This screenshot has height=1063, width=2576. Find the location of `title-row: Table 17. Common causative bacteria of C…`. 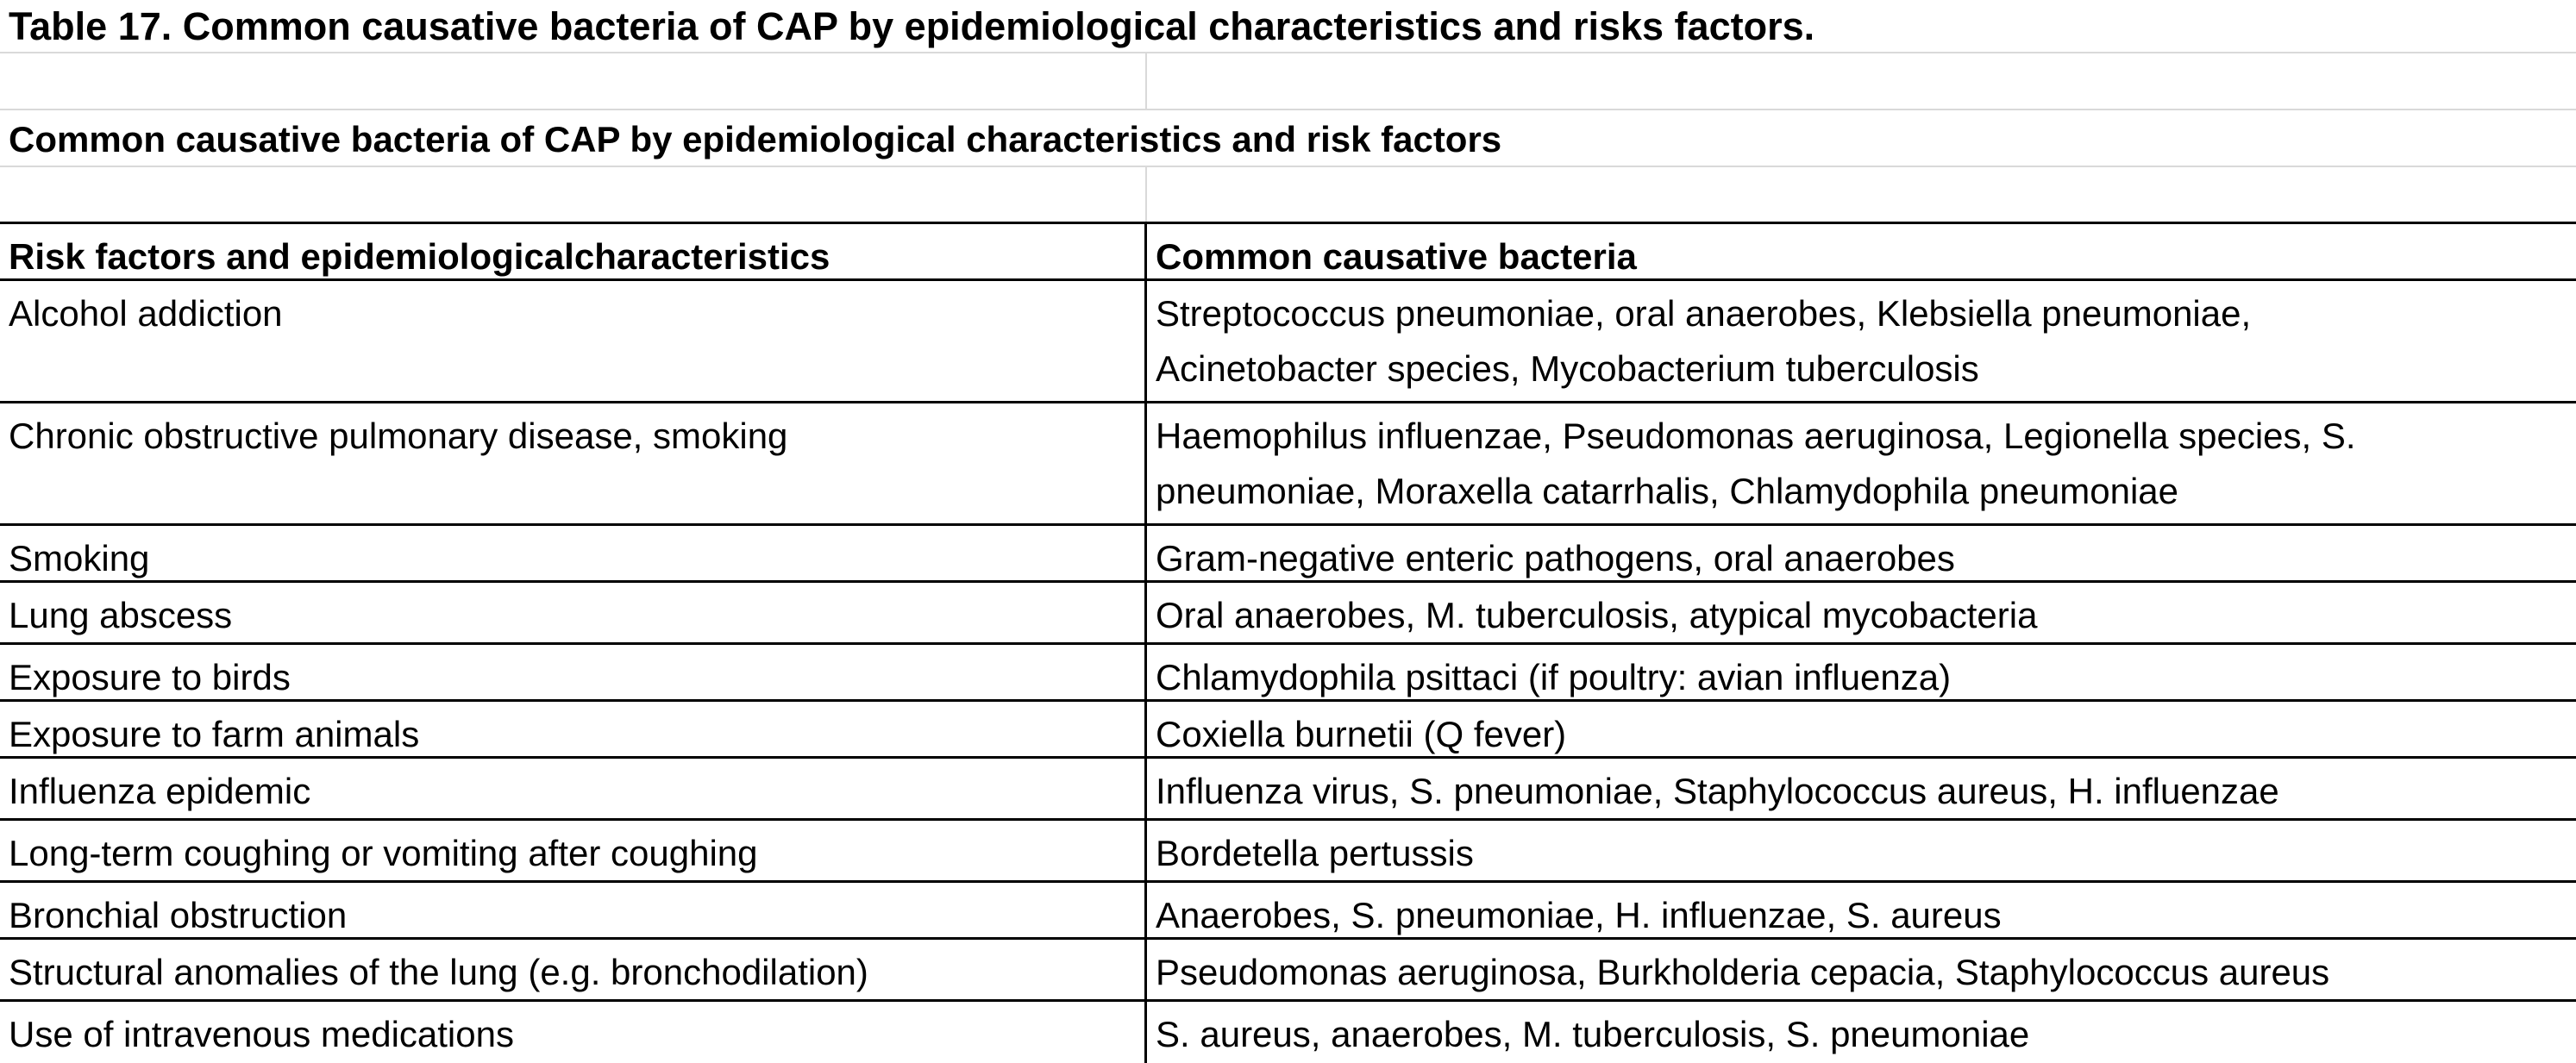

title-row: Table 17. Common causative bacteria of C… is located at coordinates (1288, 26).